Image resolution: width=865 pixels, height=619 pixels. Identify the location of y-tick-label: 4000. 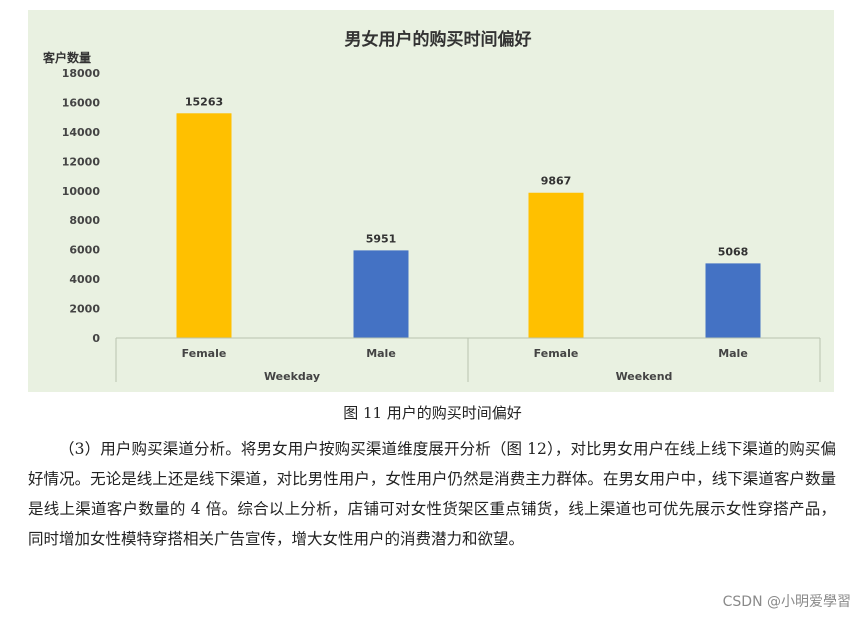
(84, 279).